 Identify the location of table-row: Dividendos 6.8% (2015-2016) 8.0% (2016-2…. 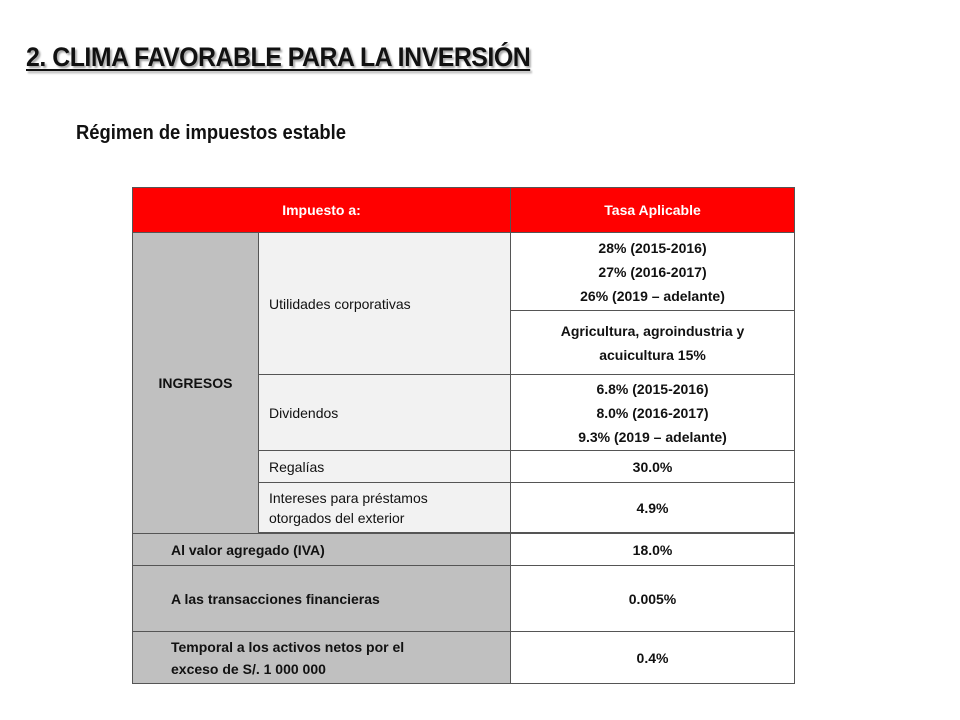
(464, 412).